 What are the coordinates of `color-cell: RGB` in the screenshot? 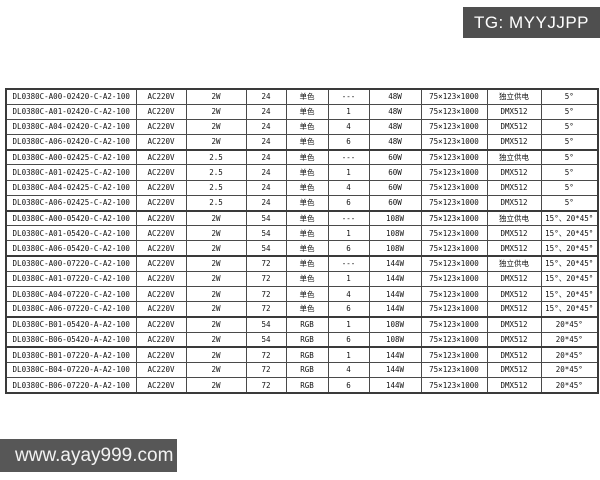 It's located at (307, 370).